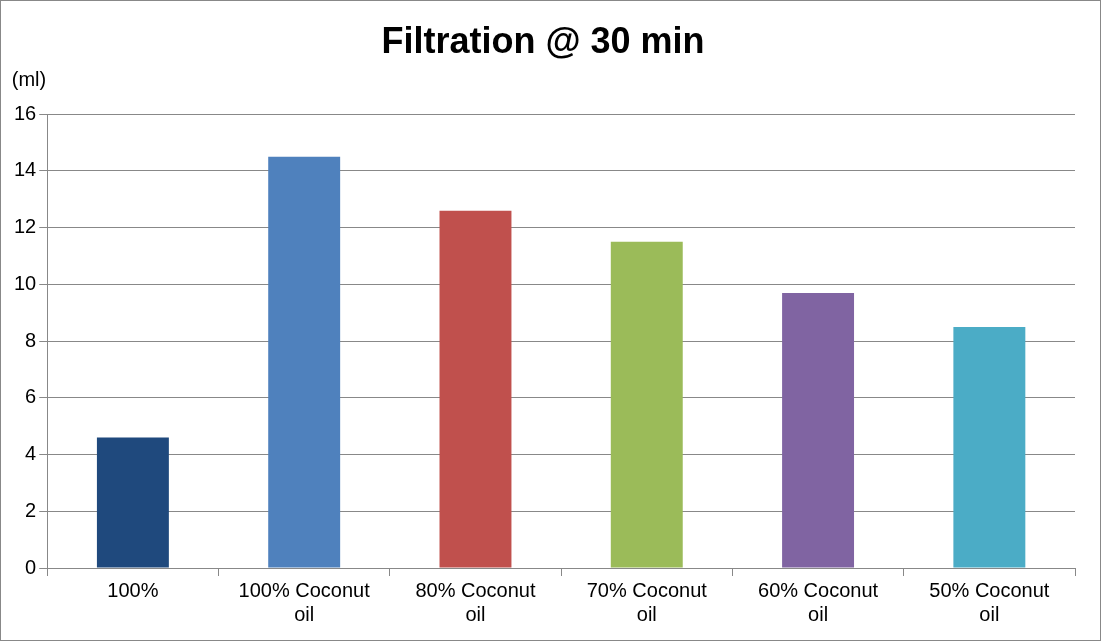 Image resolution: width=1101 pixels, height=641 pixels. Describe the element at coordinates (31, 339) in the screenshot. I see `y-tick-label: 8` at that location.